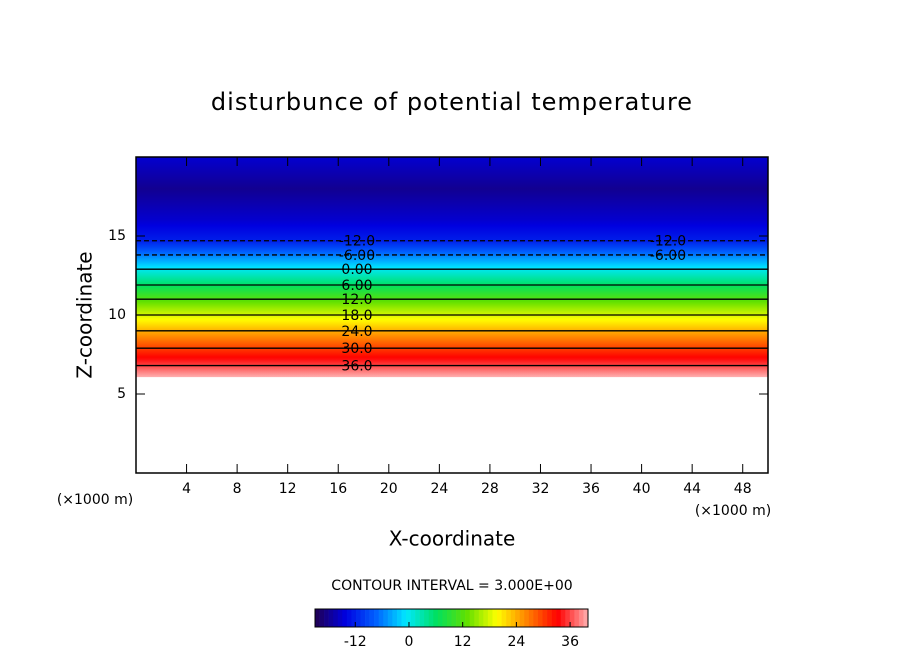  I want to click on y-tick-label: 5, so click(121, 394).